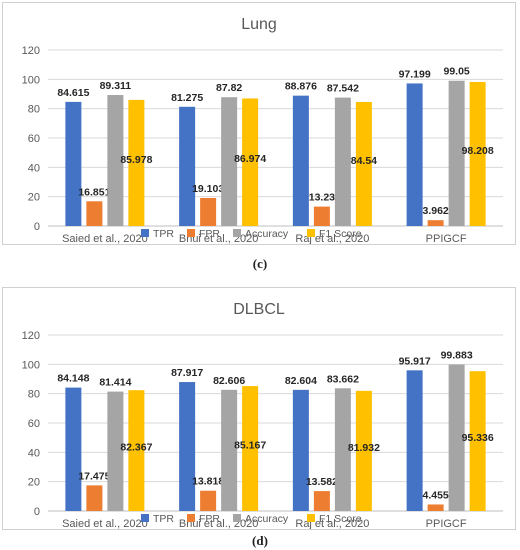 The height and width of the screenshot is (550, 520). Describe the element at coordinates (435, 495) in the screenshot. I see `data-label: 4.455` at that location.